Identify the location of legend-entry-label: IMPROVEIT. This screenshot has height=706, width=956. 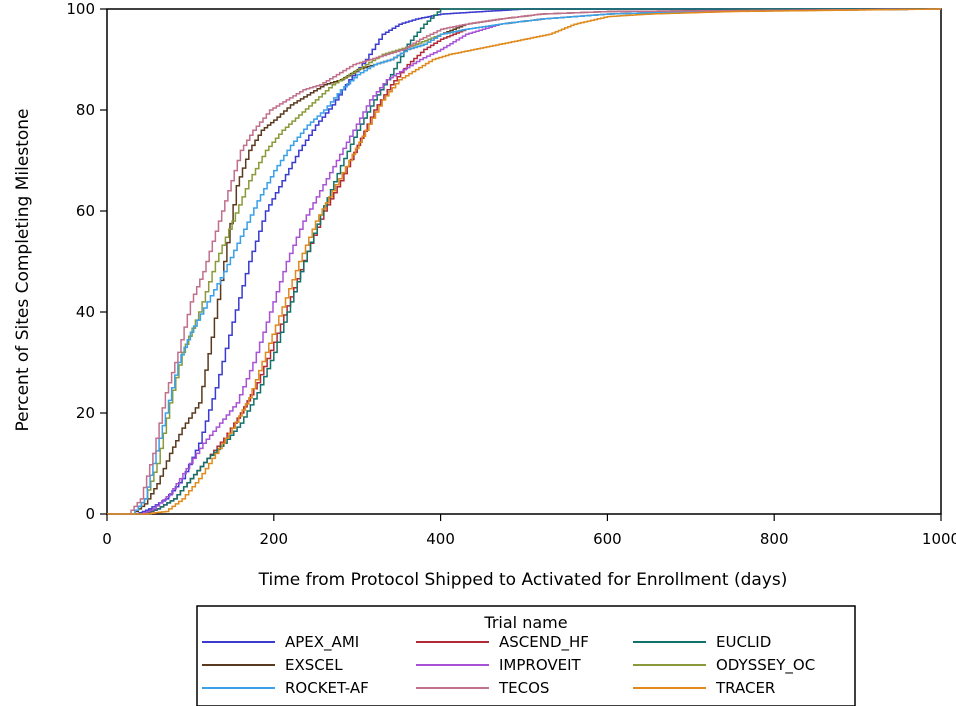
(540, 665).